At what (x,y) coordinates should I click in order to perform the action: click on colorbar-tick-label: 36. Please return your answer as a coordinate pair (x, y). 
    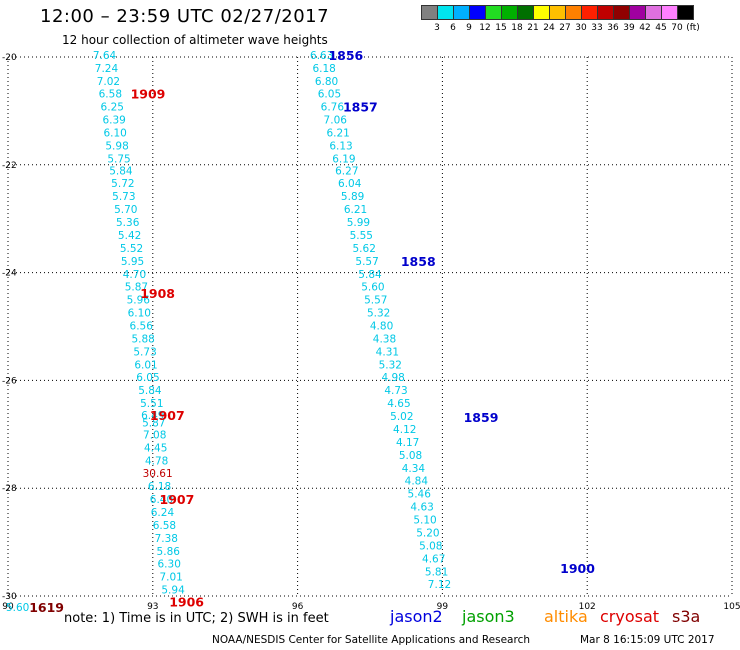
    Looking at the image, I should click on (613, 28).